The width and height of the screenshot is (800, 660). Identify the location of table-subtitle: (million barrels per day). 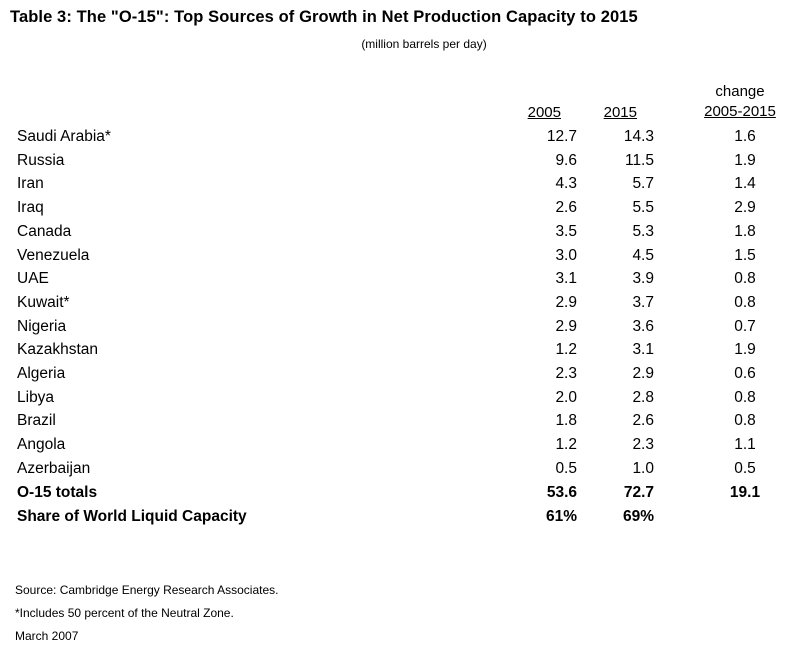
(424, 44).